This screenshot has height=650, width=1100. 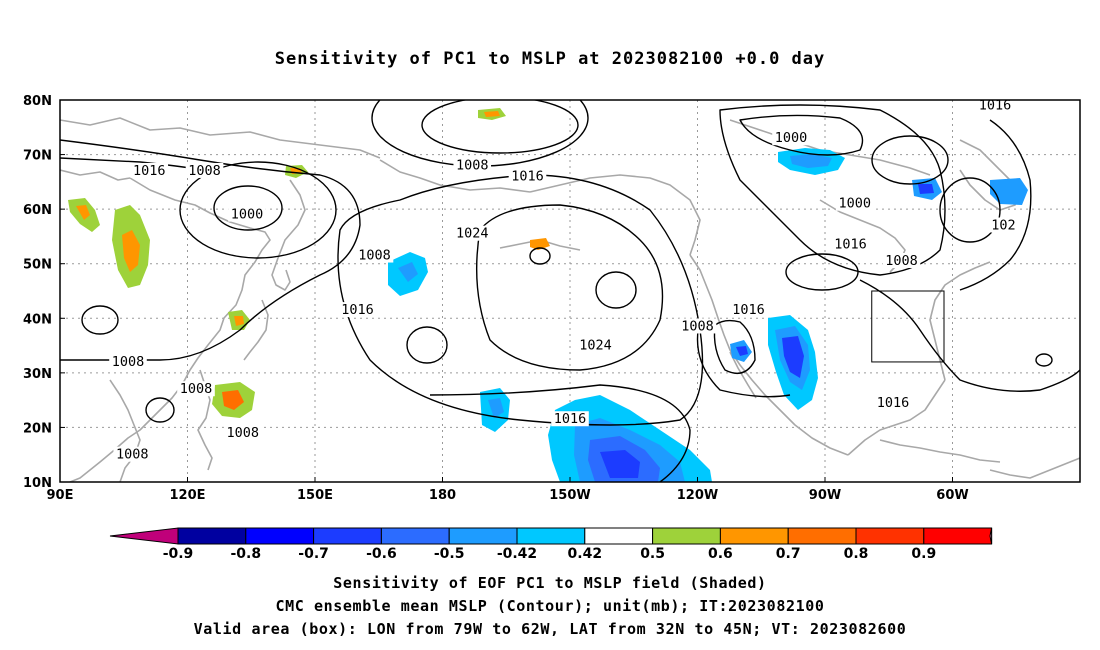 I want to click on longitude-labels: 90E 120E 150E 180 150W 120W 90W 60W, so click(x=508, y=490).